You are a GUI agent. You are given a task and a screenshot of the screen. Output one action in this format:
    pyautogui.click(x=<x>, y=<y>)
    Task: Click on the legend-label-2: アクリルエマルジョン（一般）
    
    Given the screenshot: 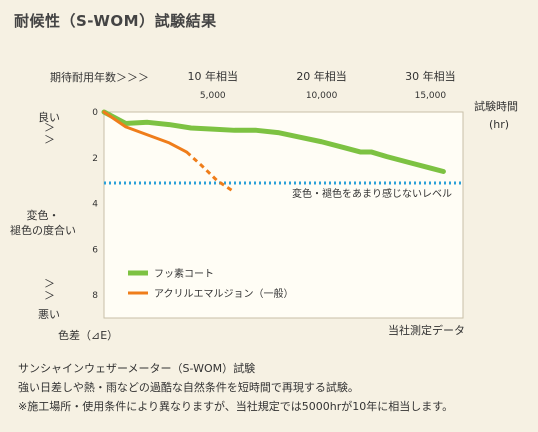 What is the action you would take?
    pyautogui.click(x=224, y=293)
    